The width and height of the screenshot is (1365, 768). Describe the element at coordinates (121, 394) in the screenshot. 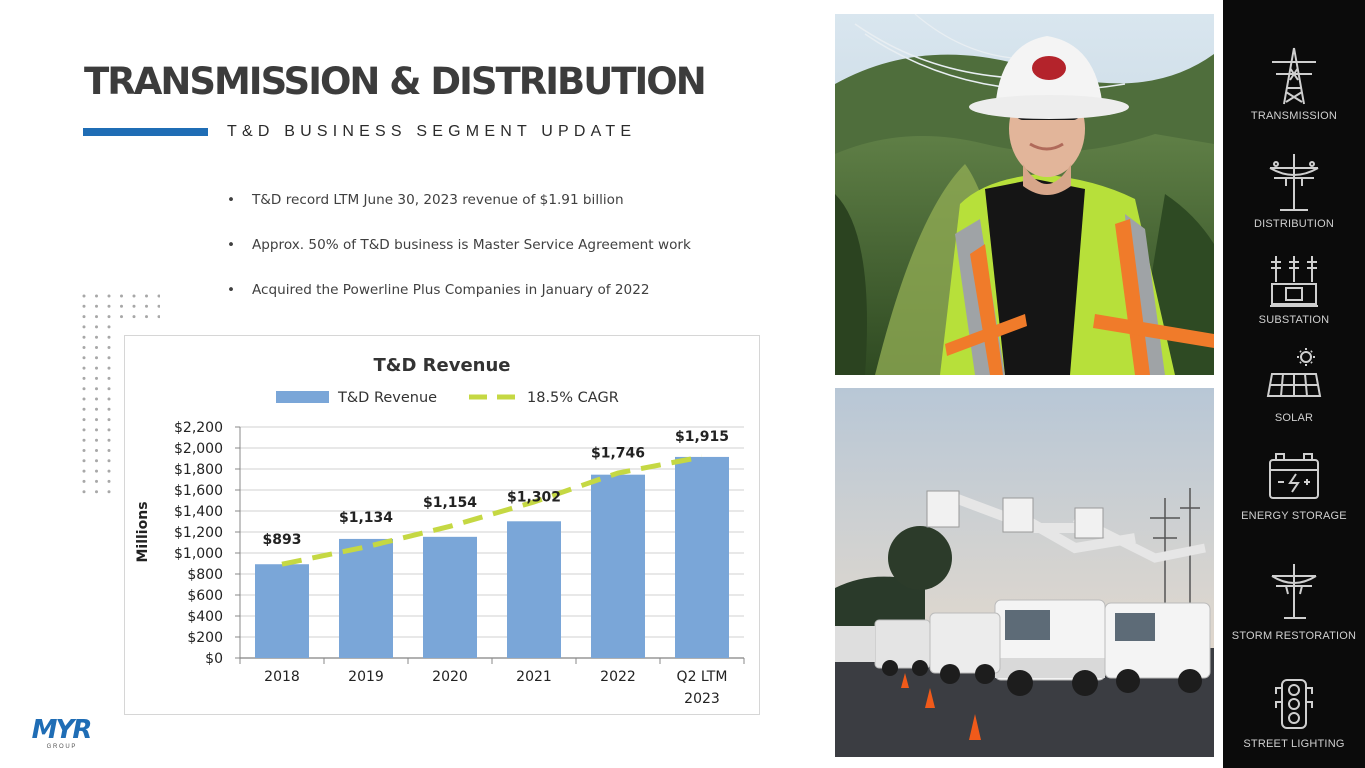

I see `decorative-dot-grid` at that location.